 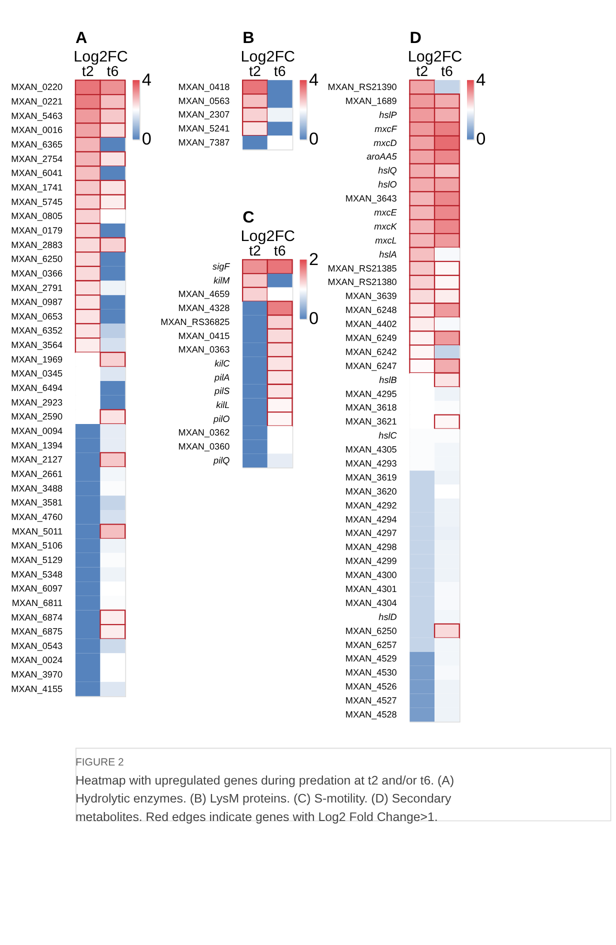 What do you see at coordinates (204, 294) in the screenshot?
I see `y-tick-label: MXAN_4659` at bounding box center [204, 294].